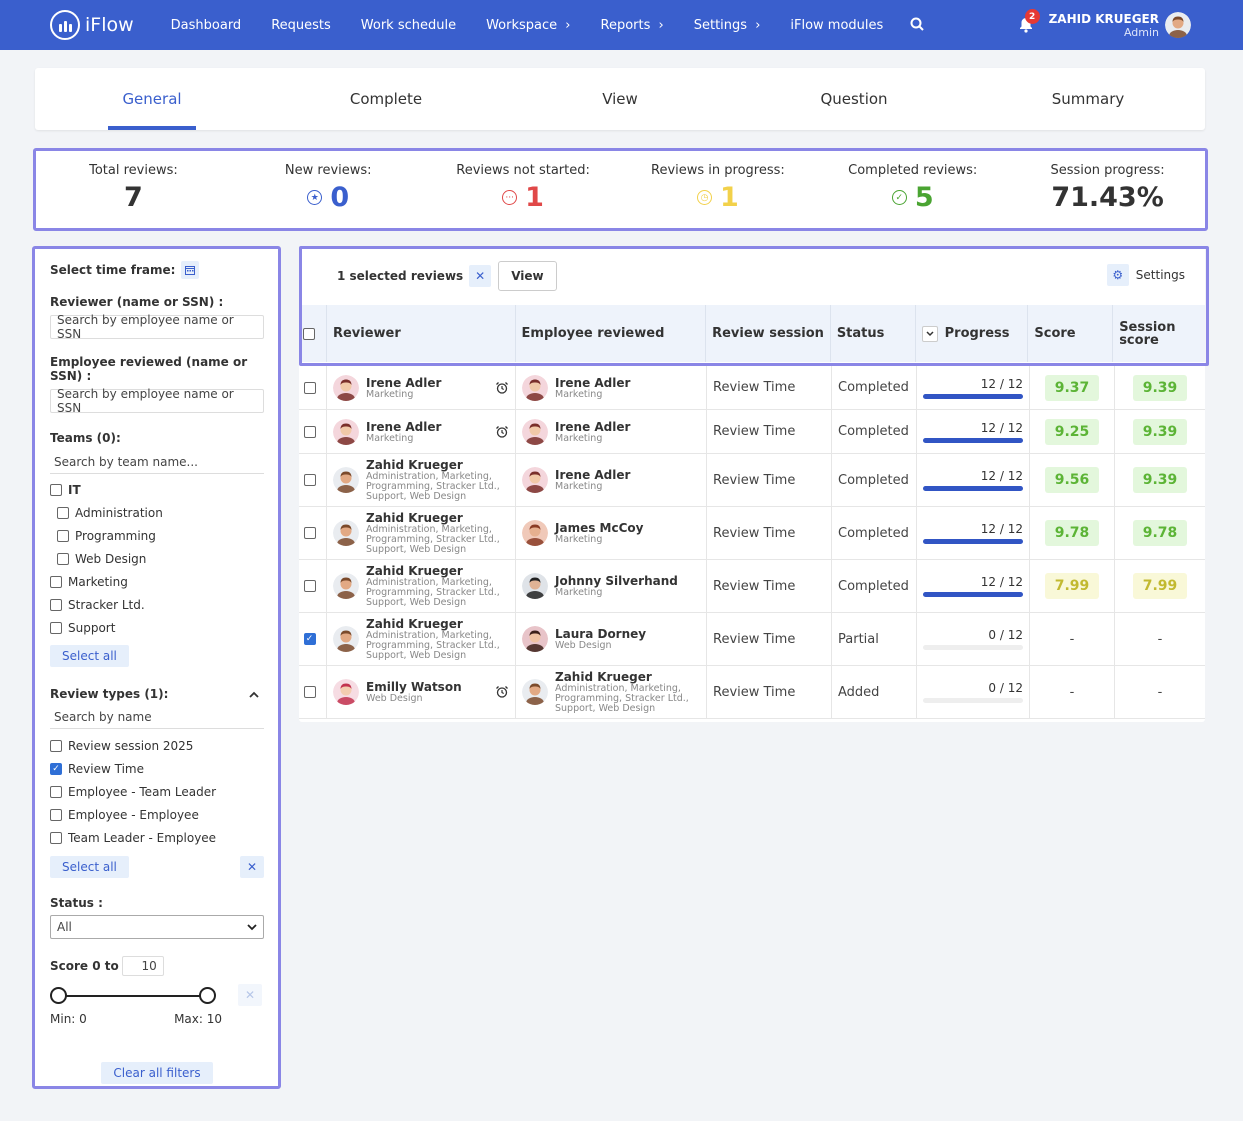 This screenshot has width=1243, height=1121. I want to click on calendar-icon, so click(190, 270).